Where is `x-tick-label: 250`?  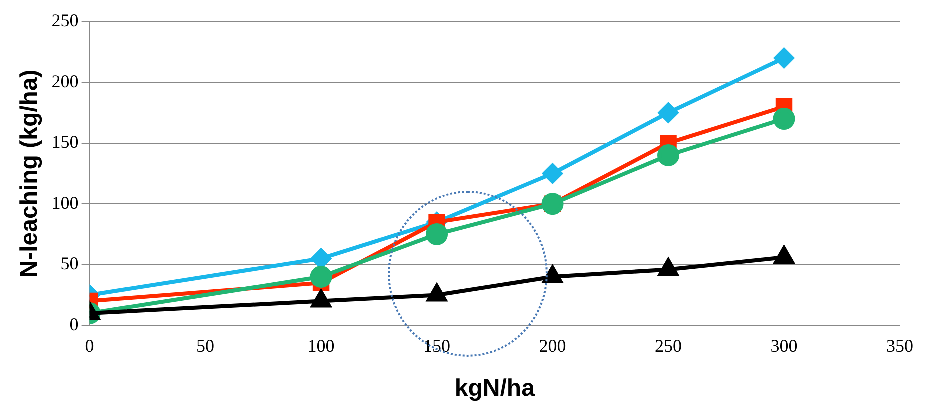 x-tick-label: 250 is located at coordinates (668, 346).